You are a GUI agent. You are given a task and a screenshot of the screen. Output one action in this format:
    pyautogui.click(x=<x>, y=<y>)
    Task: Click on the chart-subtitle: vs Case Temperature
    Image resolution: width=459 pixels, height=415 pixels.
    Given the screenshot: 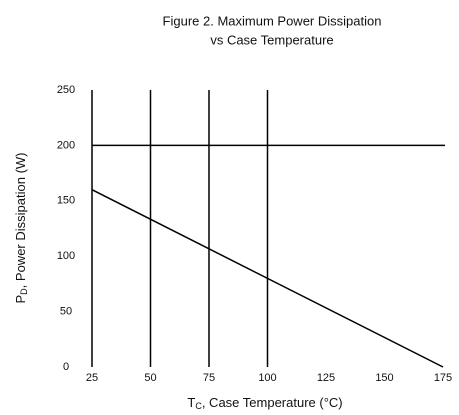 What is the action you would take?
    pyautogui.click(x=271, y=39)
    